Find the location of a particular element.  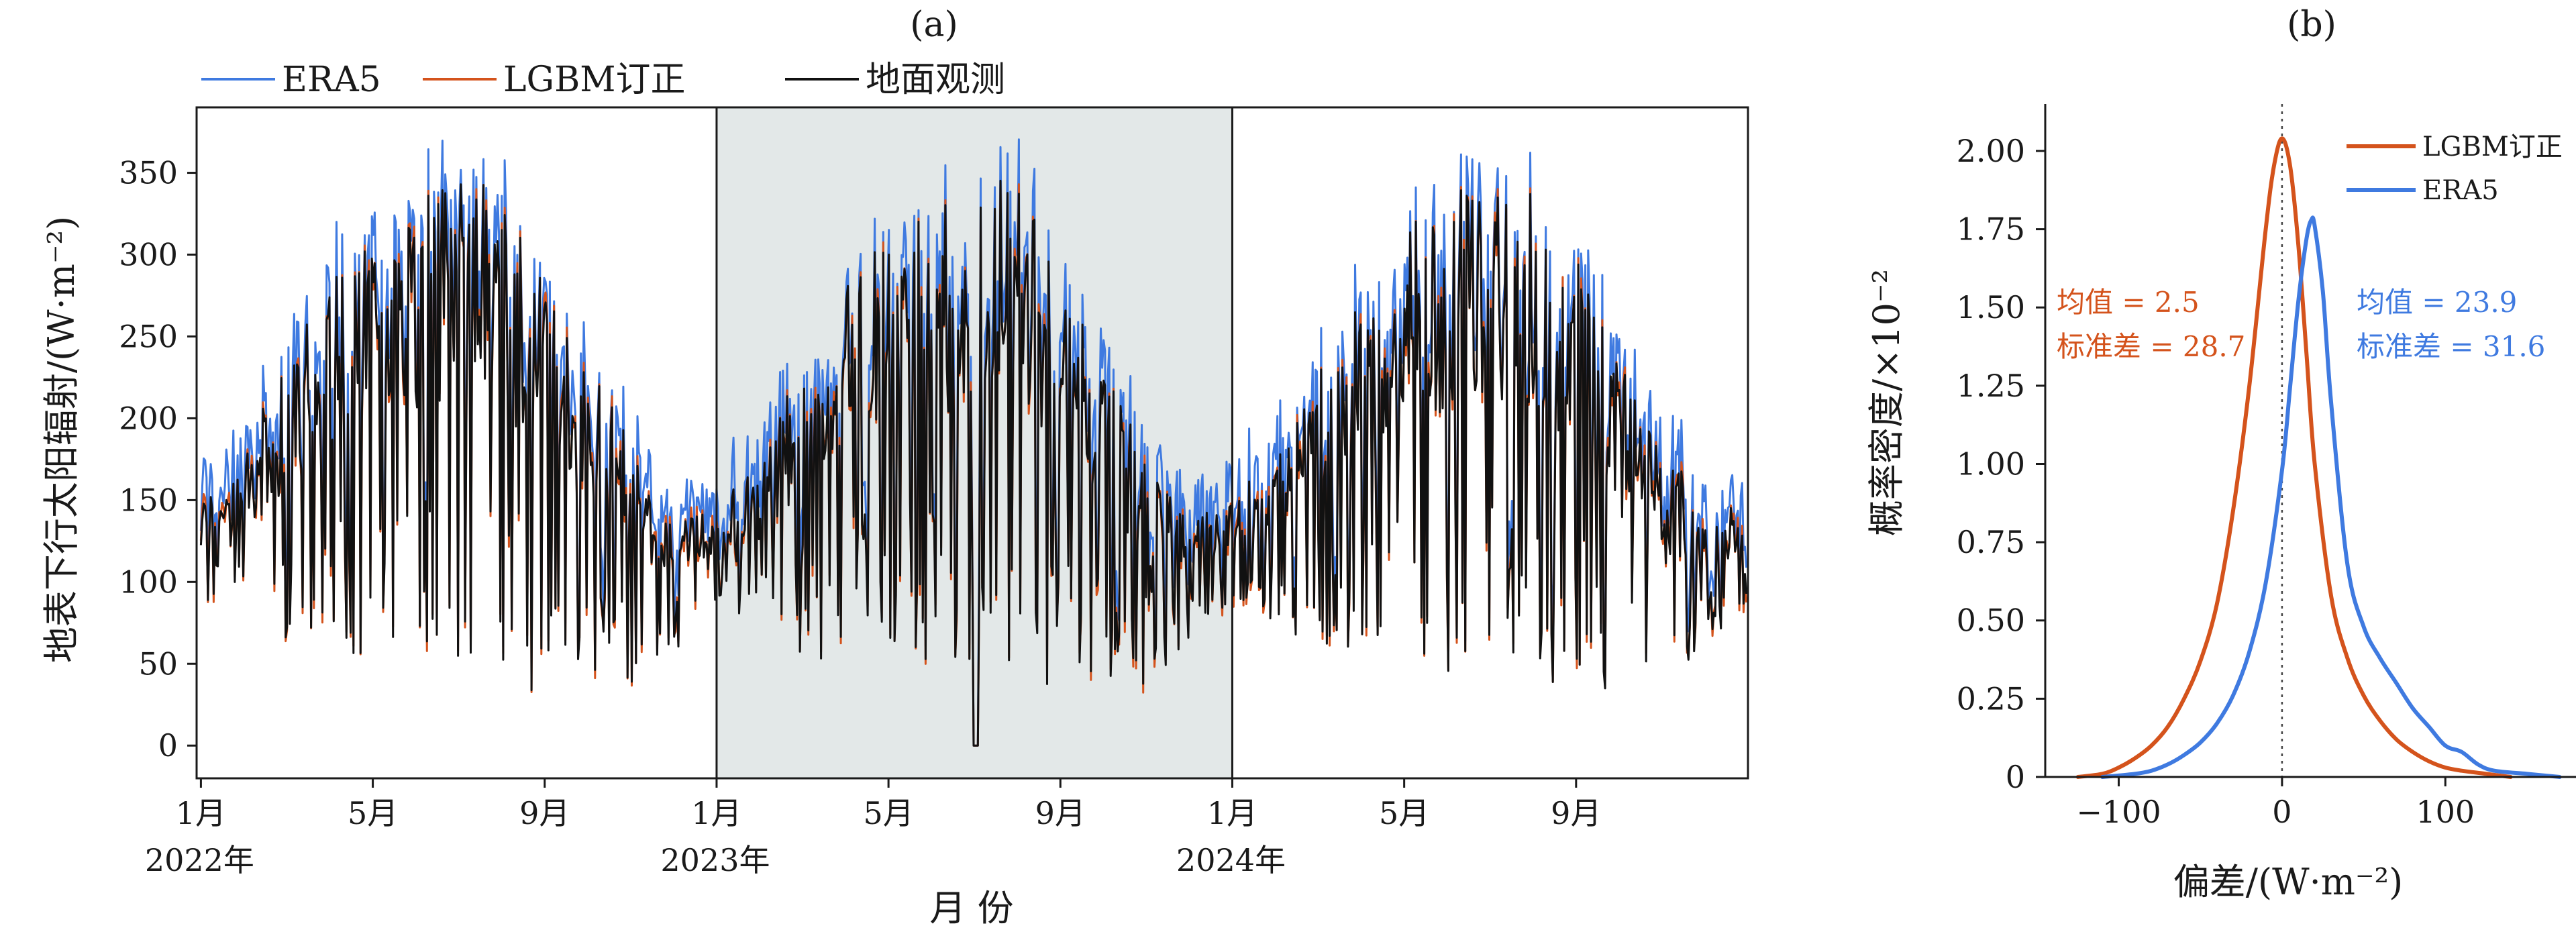

mean-annotation: 均值 = 23.9 is located at coordinates (2437, 302).